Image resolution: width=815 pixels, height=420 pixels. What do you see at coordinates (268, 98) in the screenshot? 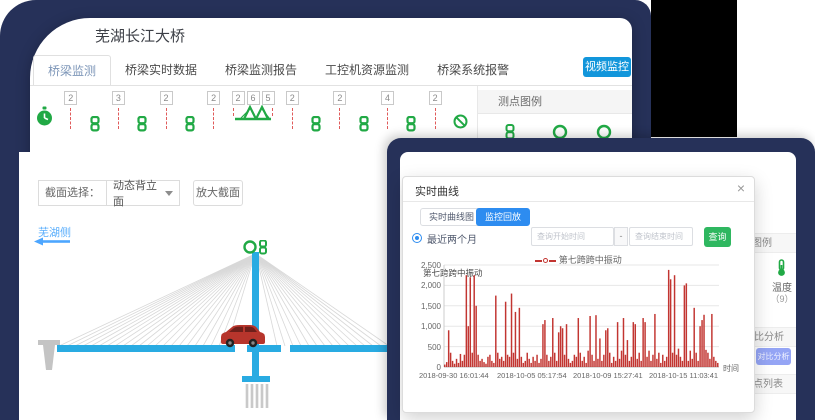
I see `badge-value: 5` at bounding box center [268, 98].